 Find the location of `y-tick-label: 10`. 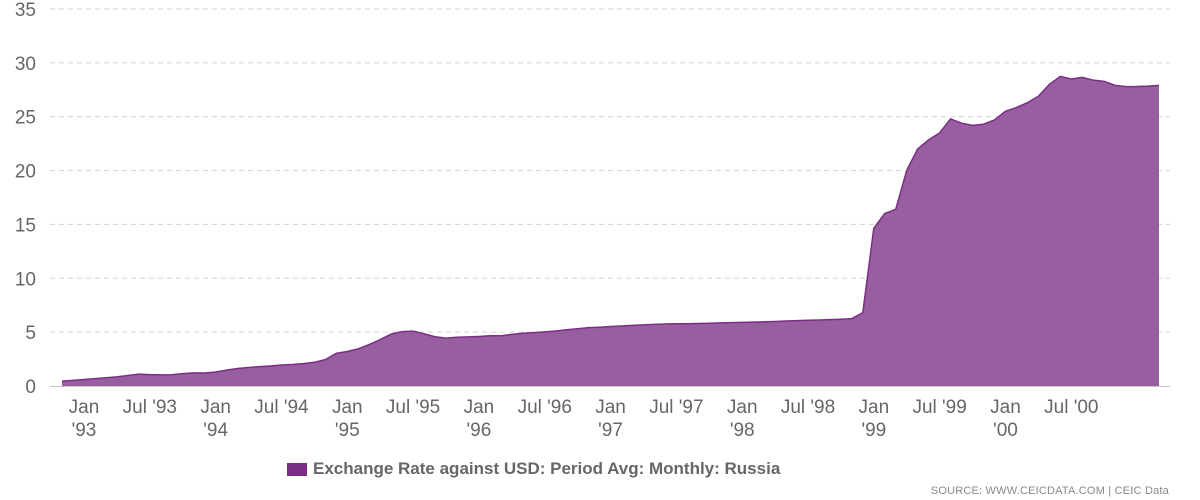

y-tick-label: 10 is located at coordinates (25, 279).